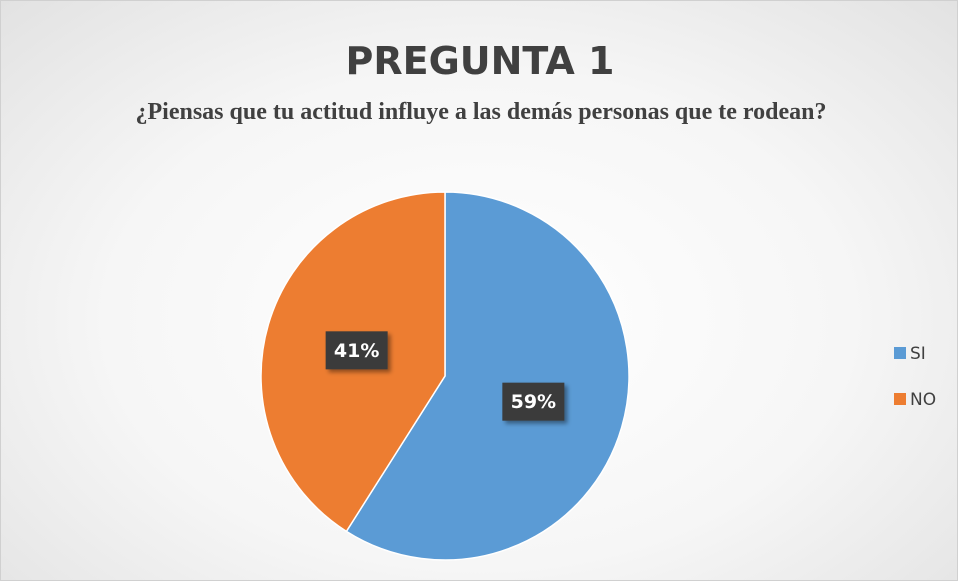  Describe the element at coordinates (480, 61) in the screenshot. I see `chart-title: PREGUNTA 1` at that location.